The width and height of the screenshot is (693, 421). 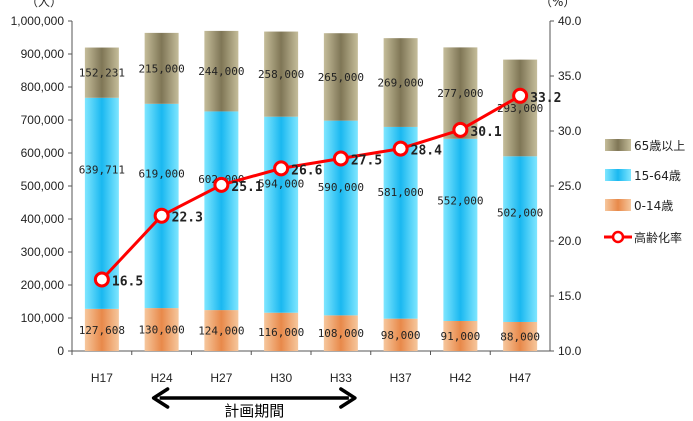 I want to click on y-right-tick-label: 20.0, so click(x=570, y=241).